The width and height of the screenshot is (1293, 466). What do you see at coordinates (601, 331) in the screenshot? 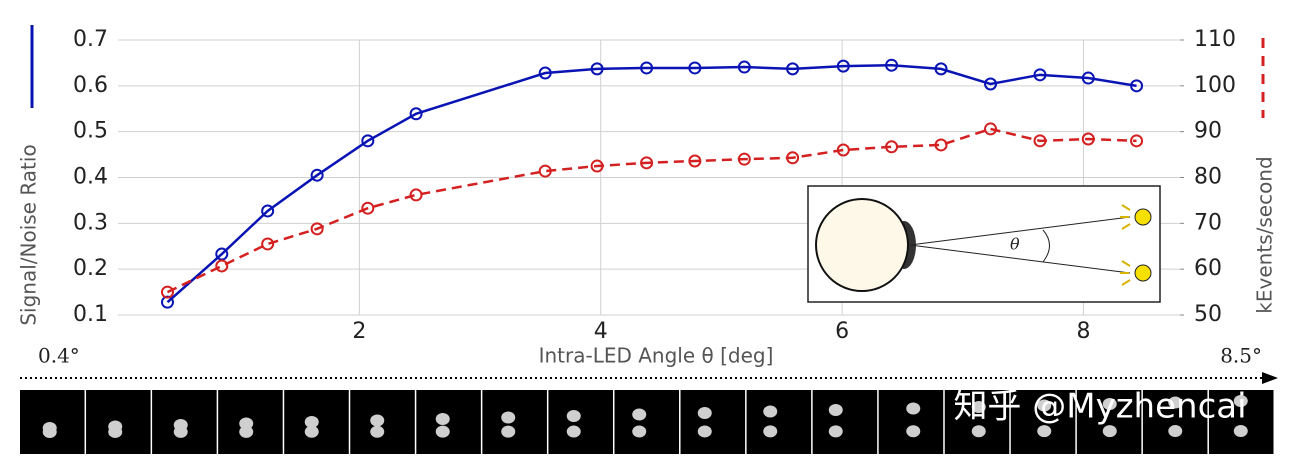
I see `x-tick-label: 4` at bounding box center [601, 331].